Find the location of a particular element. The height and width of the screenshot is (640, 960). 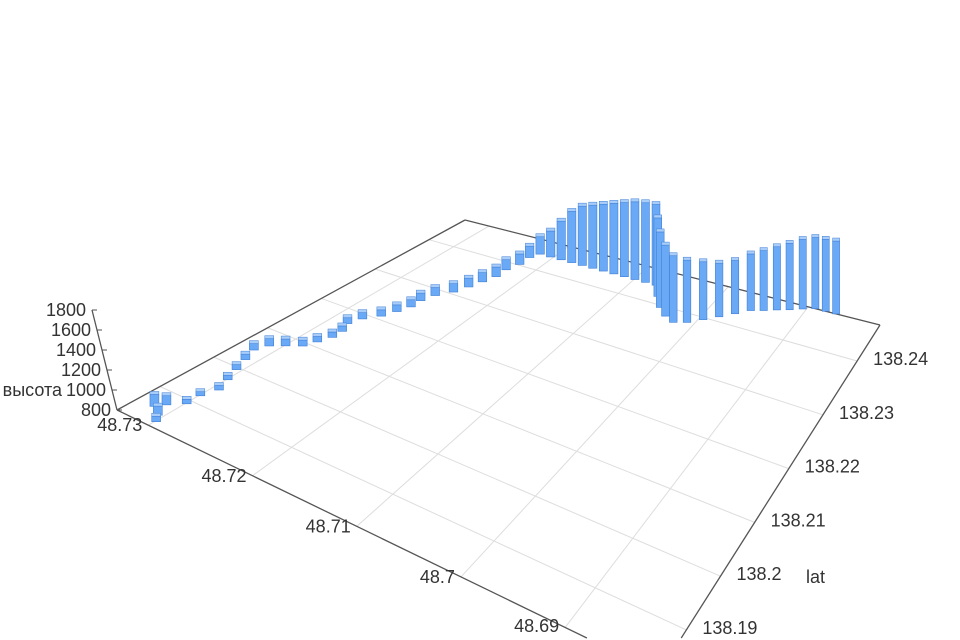

z-axis-label: высота is located at coordinates (33, 390).